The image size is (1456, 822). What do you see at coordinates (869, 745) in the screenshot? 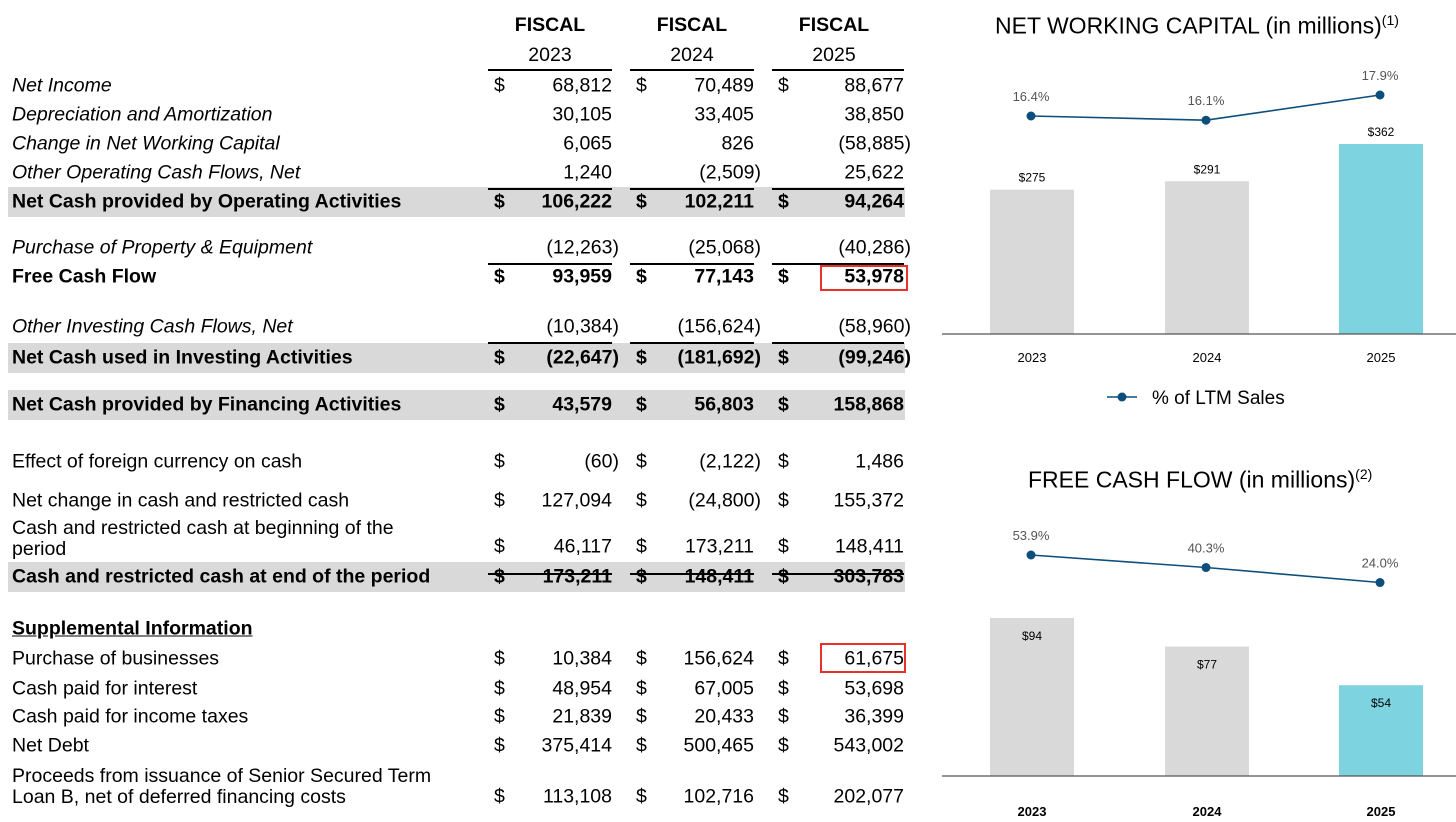
I see `row-value: 543,002` at bounding box center [869, 745].